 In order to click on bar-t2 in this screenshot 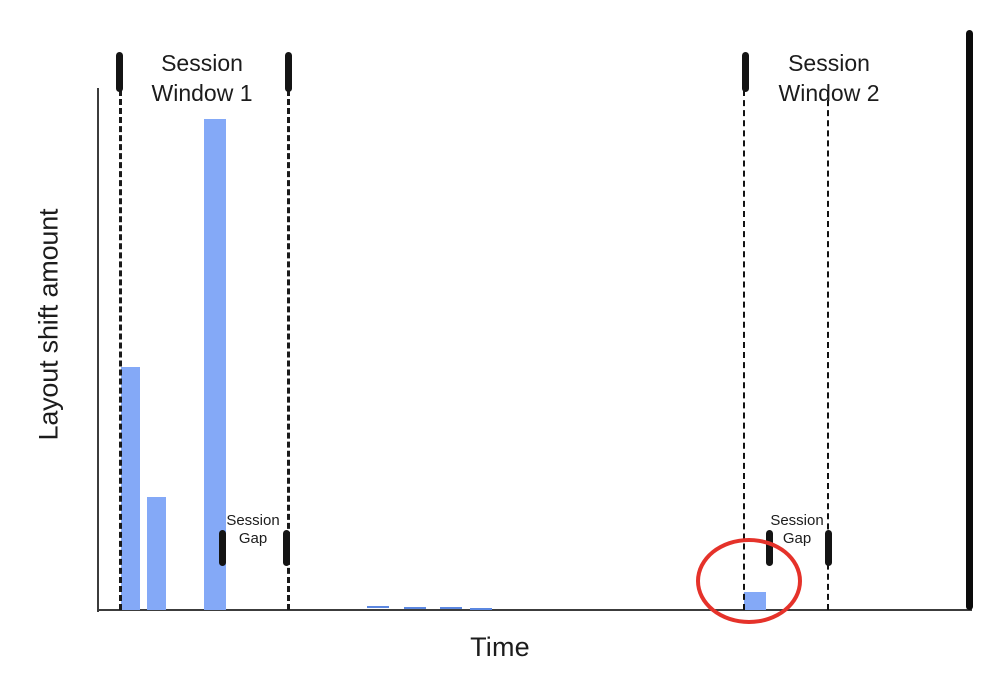, I will do `click(156, 553)`.